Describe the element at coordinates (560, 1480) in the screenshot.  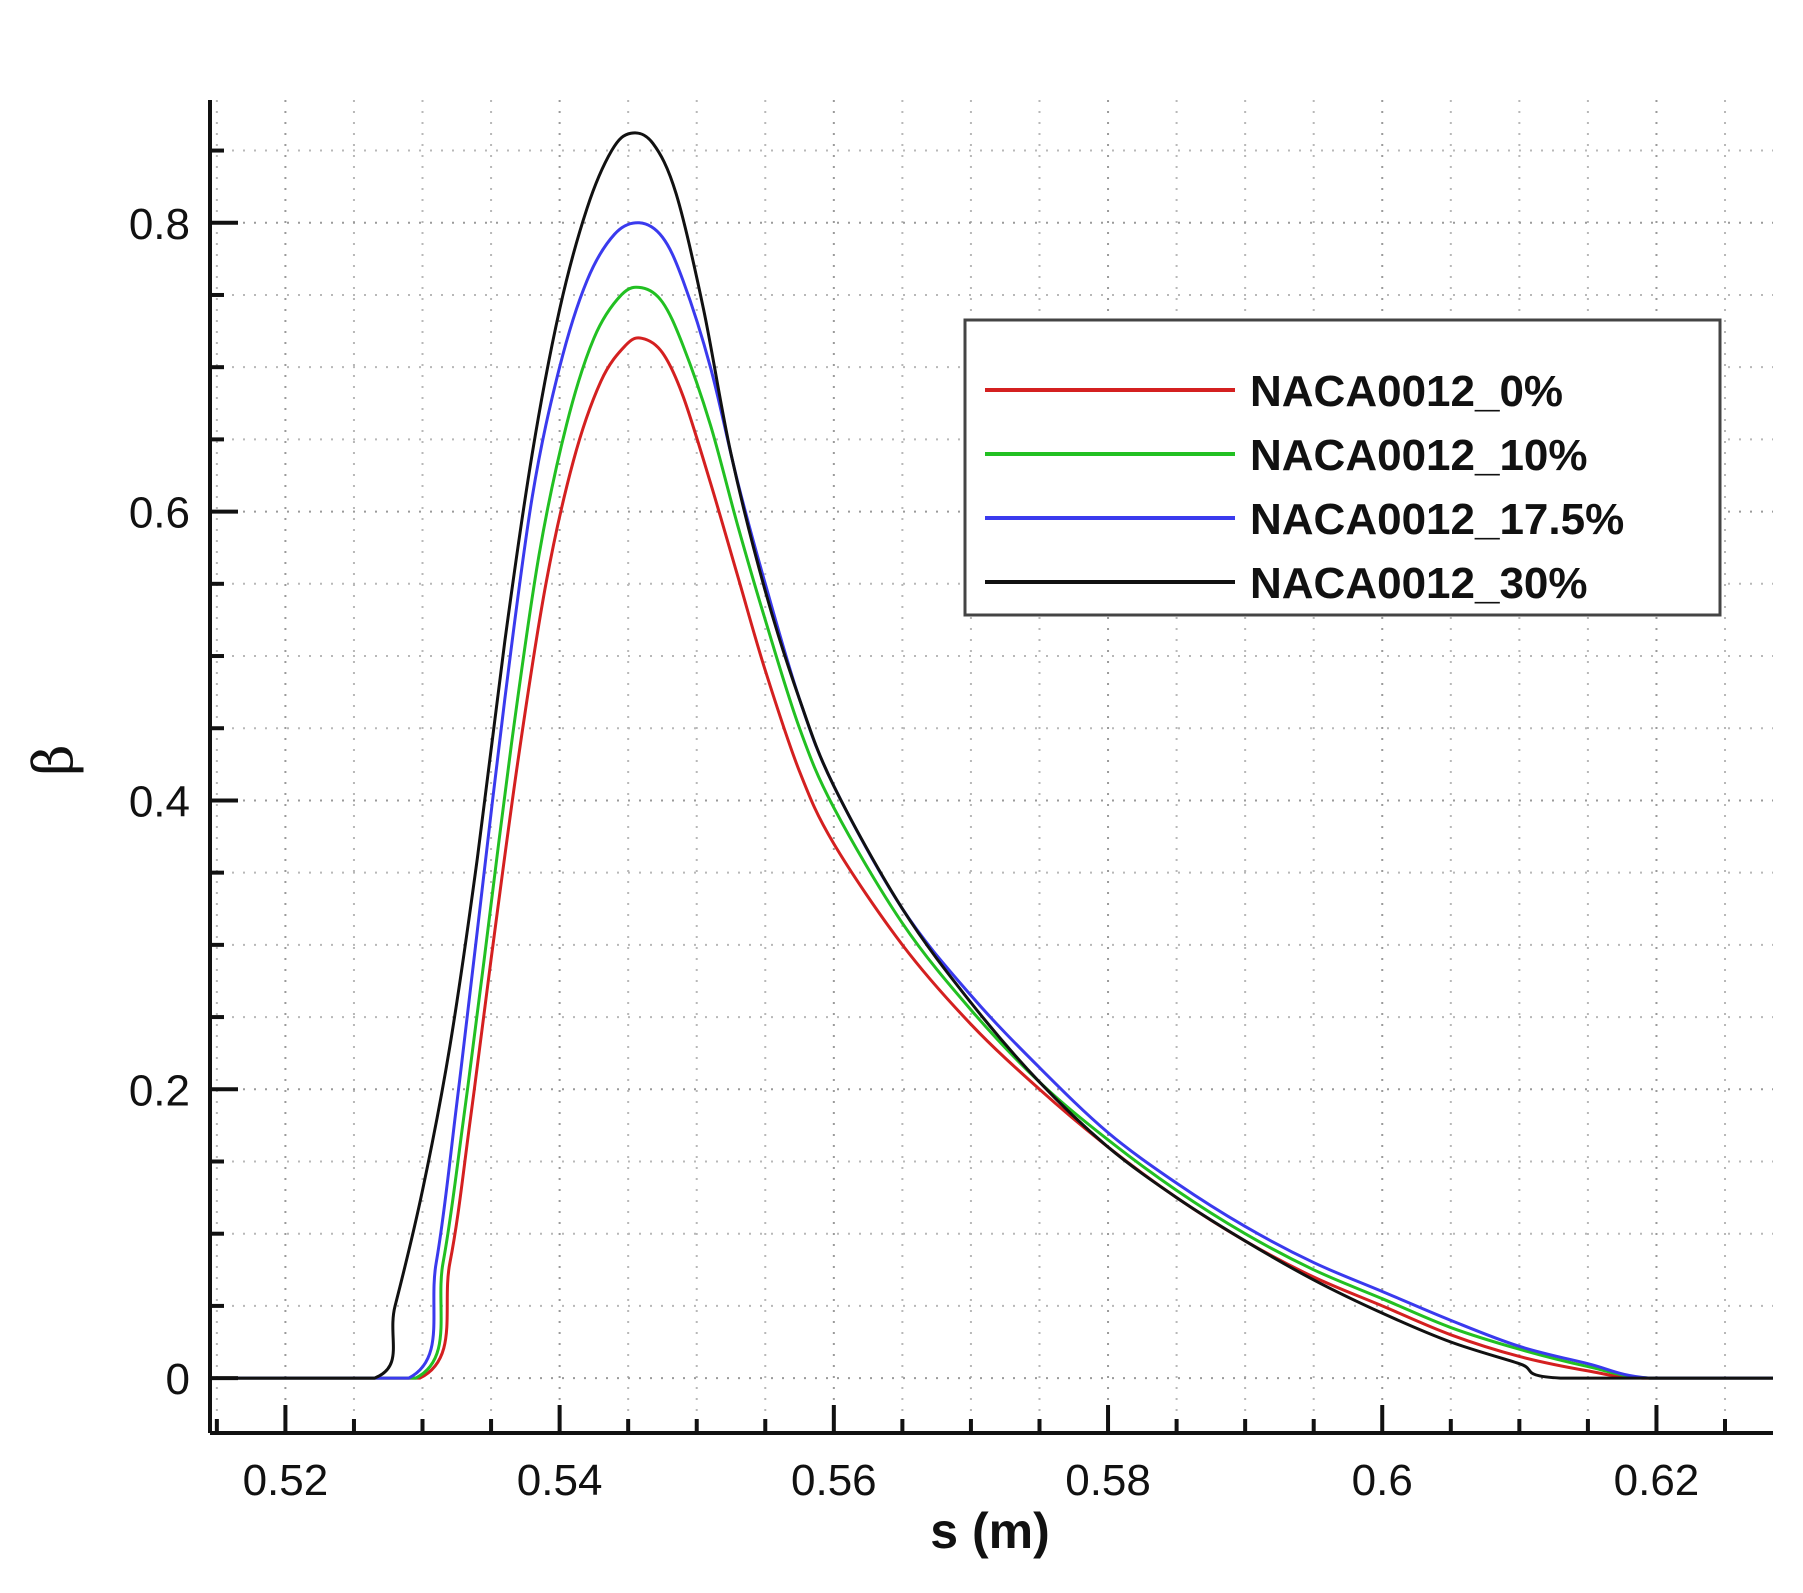
I see `x-tick-label: 0.54` at that location.